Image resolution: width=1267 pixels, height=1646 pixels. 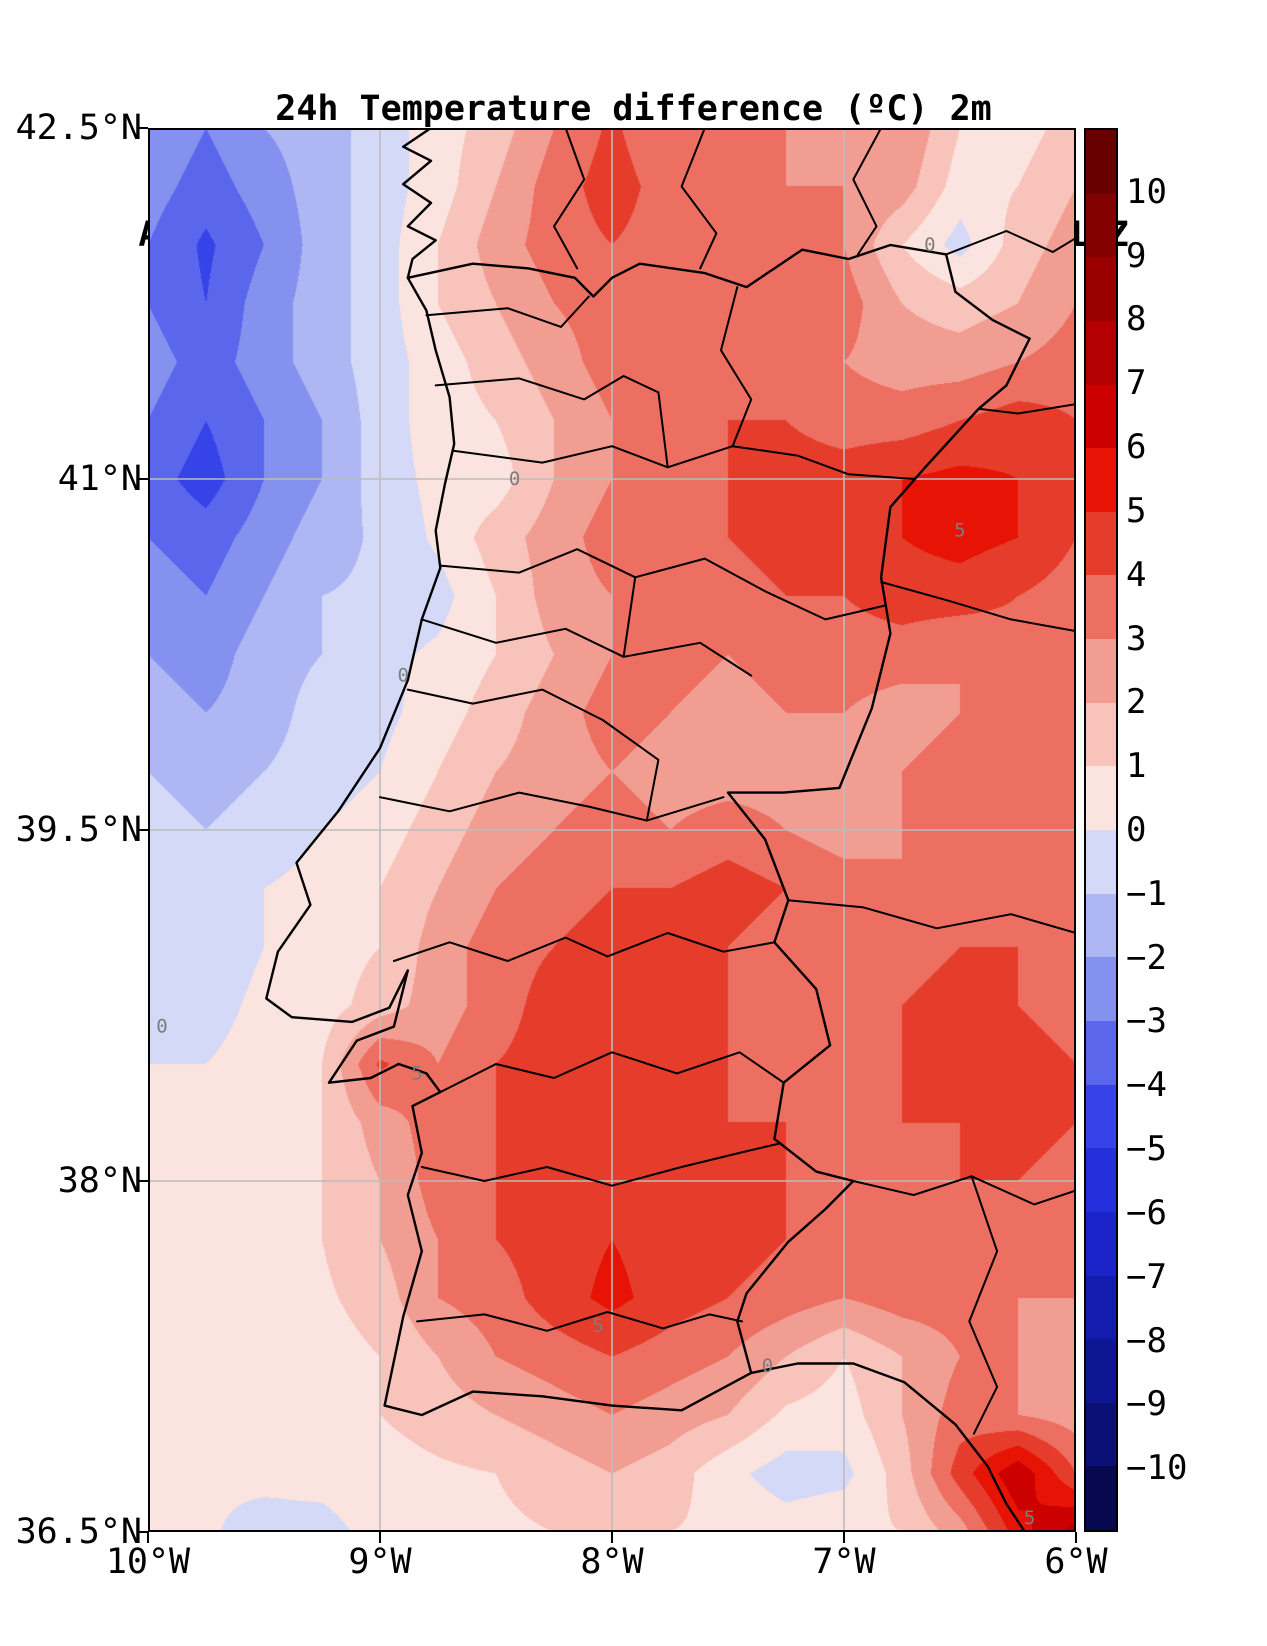 What do you see at coordinates (1146, 1149) in the screenshot?
I see `colorbar-tick-label: −5` at bounding box center [1146, 1149].